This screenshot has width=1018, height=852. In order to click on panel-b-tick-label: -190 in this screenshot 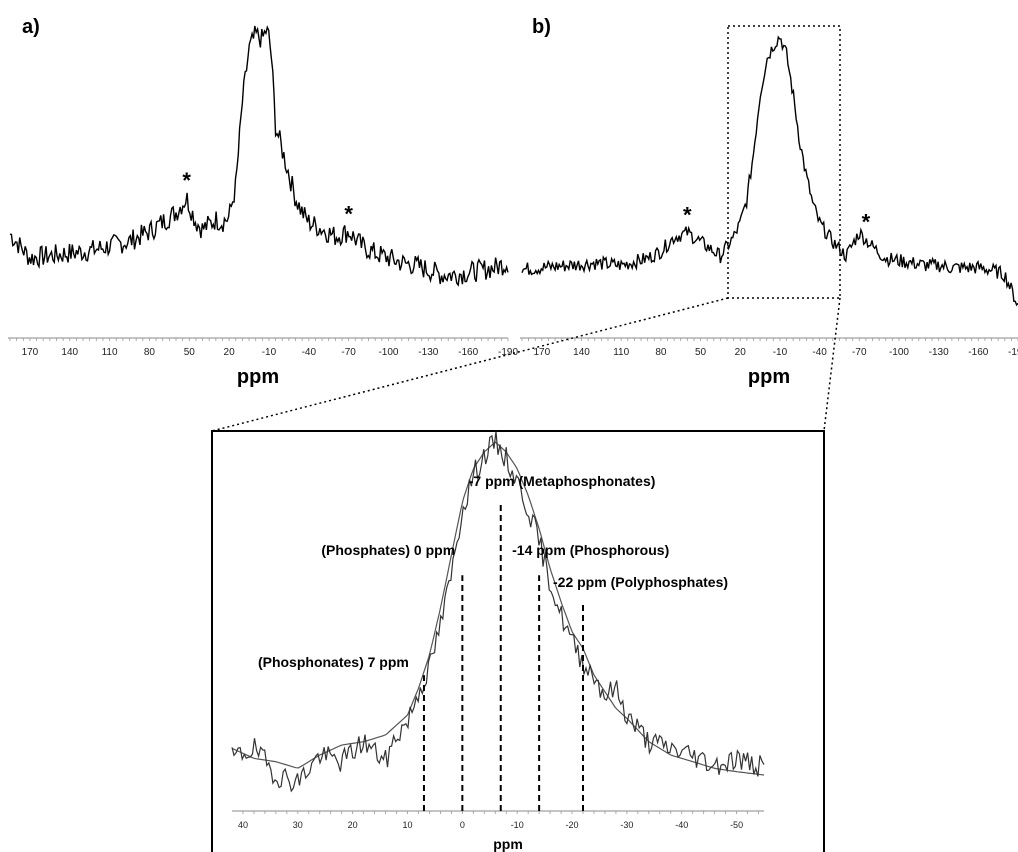, I will do `click(1013, 352)`.